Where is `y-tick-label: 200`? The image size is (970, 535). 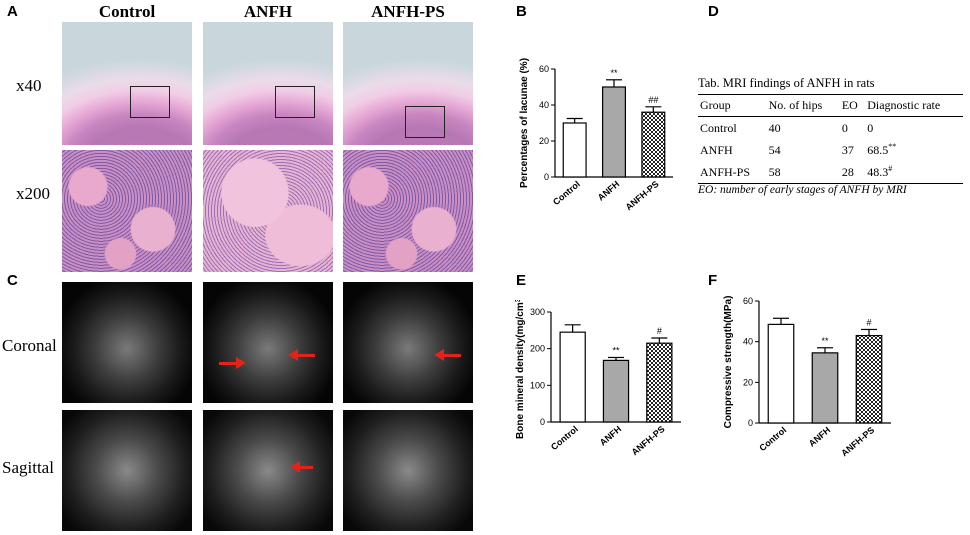 y-tick-label: 200 is located at coordinates (537, 349).